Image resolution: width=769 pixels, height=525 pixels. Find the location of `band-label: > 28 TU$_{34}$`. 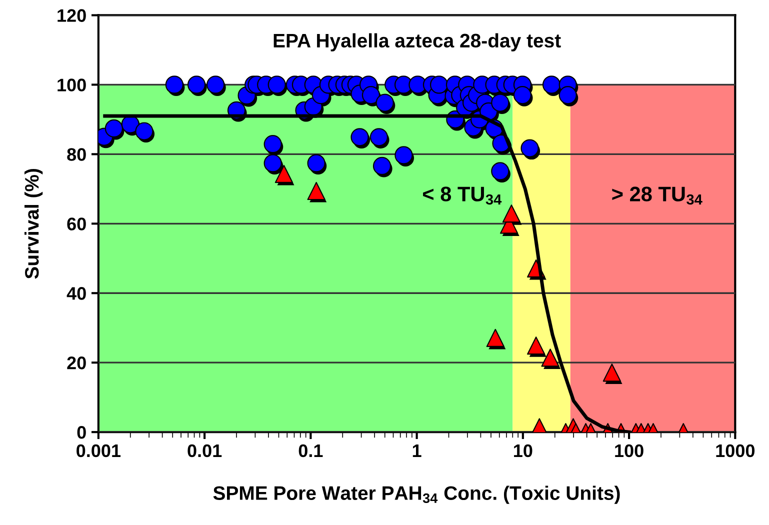

band-label: > 28 TU$_{34}$ is located at coordinates (657, 195).